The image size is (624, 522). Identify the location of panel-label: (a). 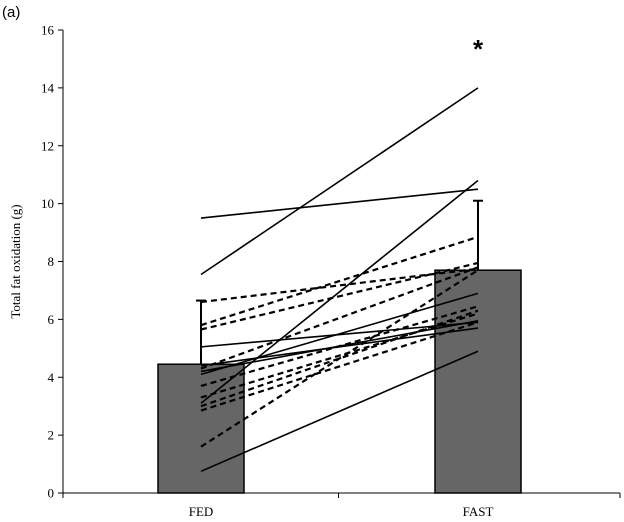
(11, 12).